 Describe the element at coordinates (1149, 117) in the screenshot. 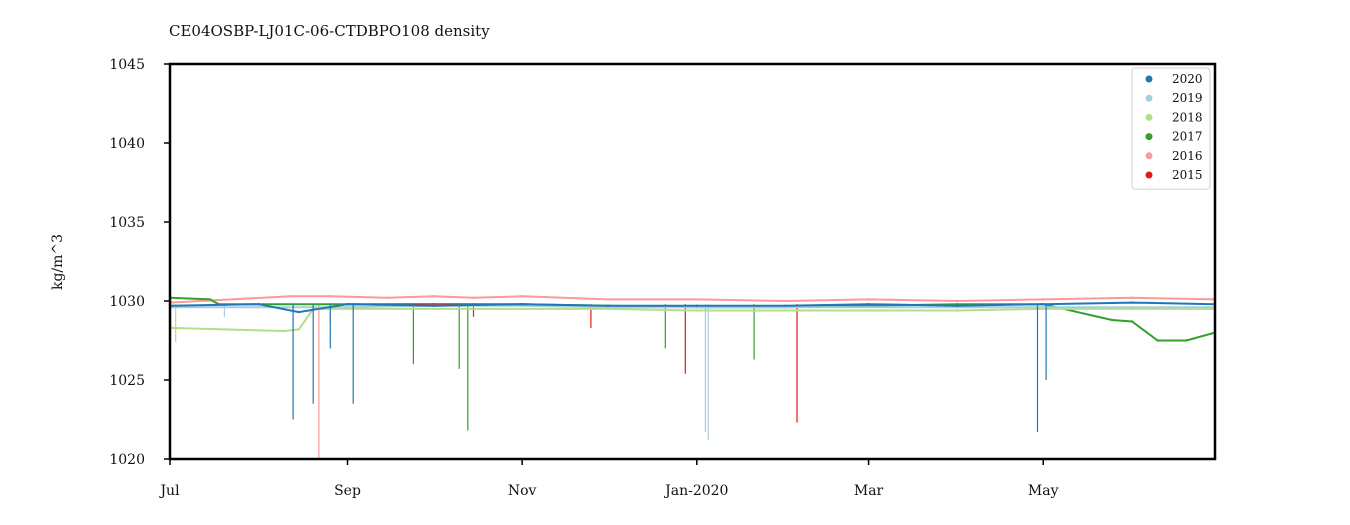

I see `legend-marker-2018` at that location.